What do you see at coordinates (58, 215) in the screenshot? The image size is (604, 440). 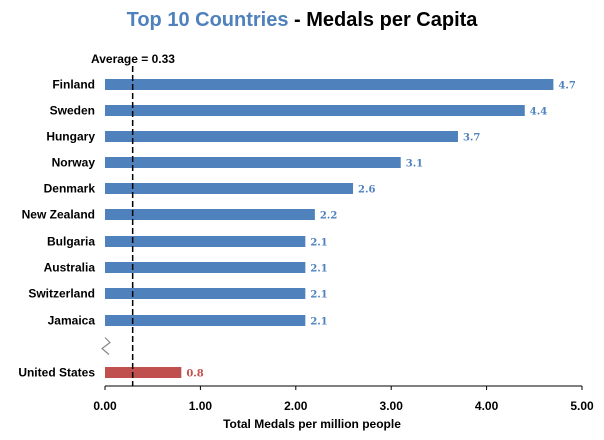 I see `category-label: New Zealand` at bounding box center [58, 215].